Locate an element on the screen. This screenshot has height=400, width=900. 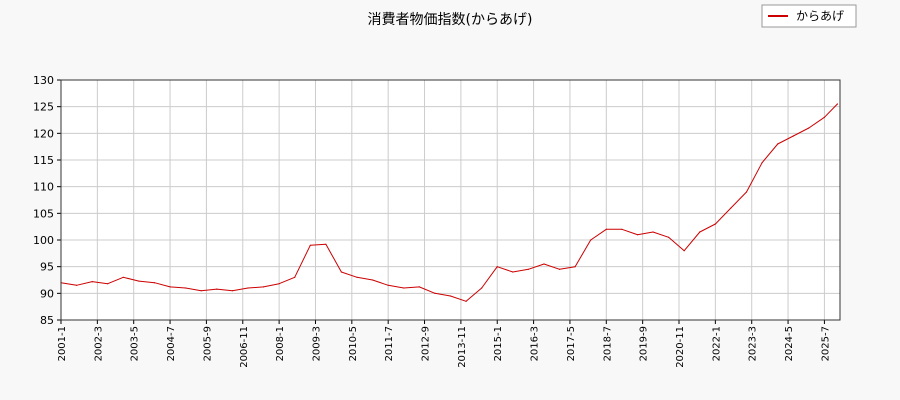
y-tick-label: 105 is located at coordinates (43, 213).